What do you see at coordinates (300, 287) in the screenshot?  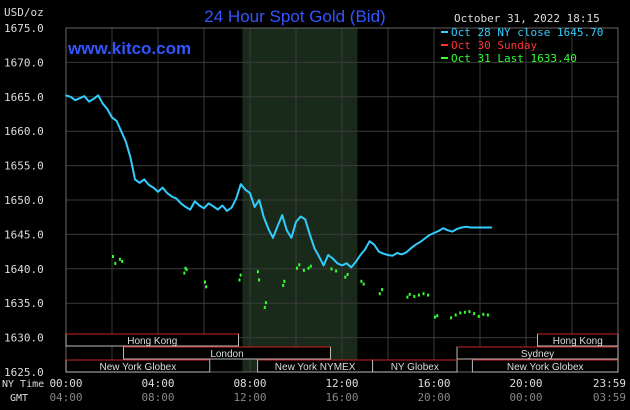 I see `prior-day-dots-layer` at bounding box center [300, 287].